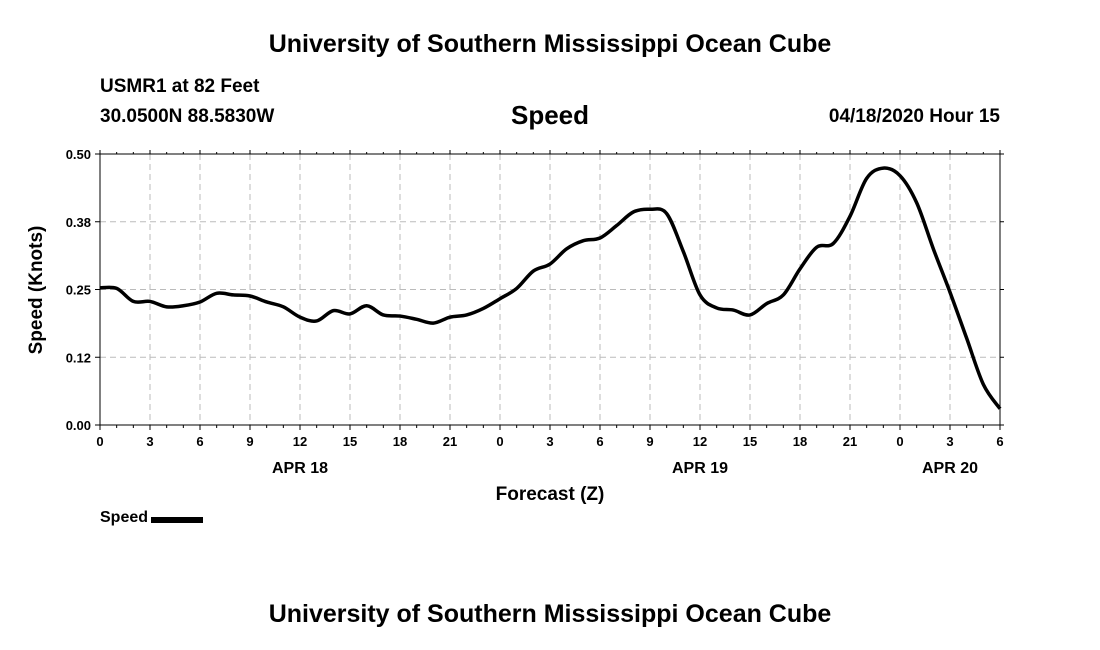 The width and height of the screenshot is (1100, 650). Describe the element at coordinates (36, 290) in the screenshot. I see `y-axis-label: Speed (Knots)` at that location.